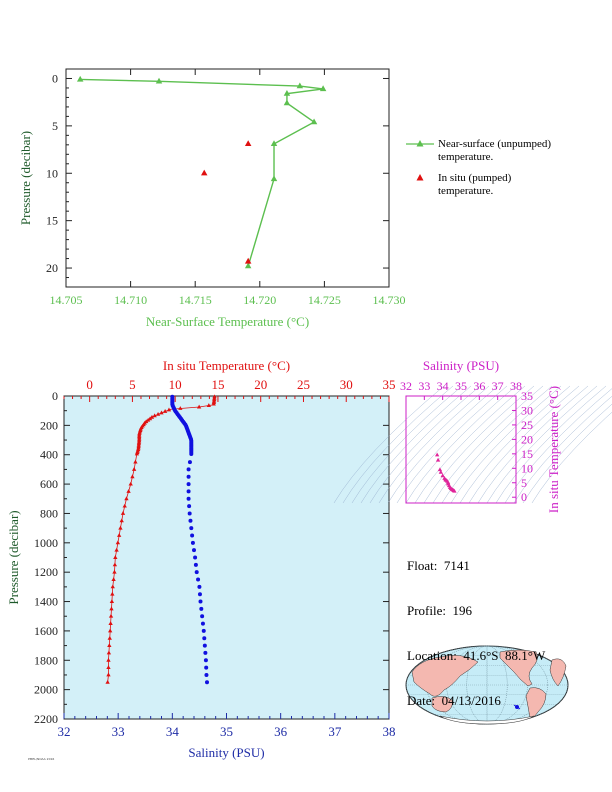  I want to click on float-location-marker-stroke, so click(517, 707).